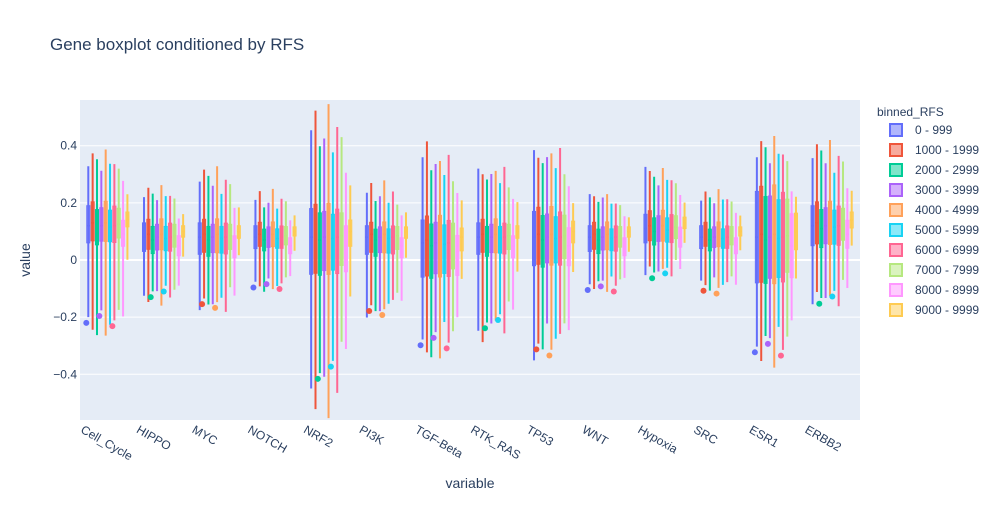  What do you see at coordinates (106, 442) in the screenshot?
I see `x-tick-label: Cell_Cycle` at bounding box center [106, 442].